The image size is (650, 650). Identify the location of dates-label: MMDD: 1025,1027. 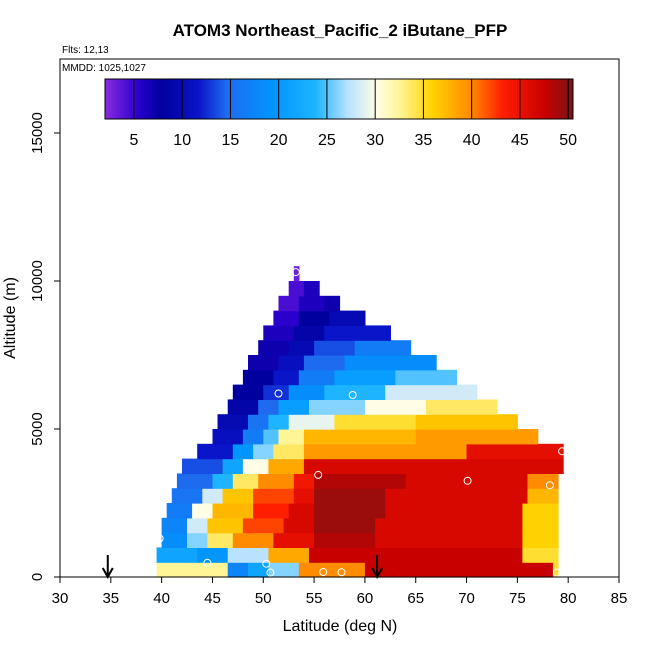
(104, 68).